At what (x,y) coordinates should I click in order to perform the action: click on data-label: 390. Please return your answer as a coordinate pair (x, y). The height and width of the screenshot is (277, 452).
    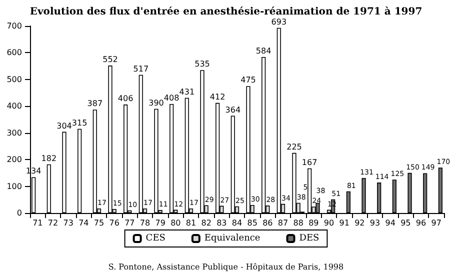
    Looking at the image, I should click on (156, 103).